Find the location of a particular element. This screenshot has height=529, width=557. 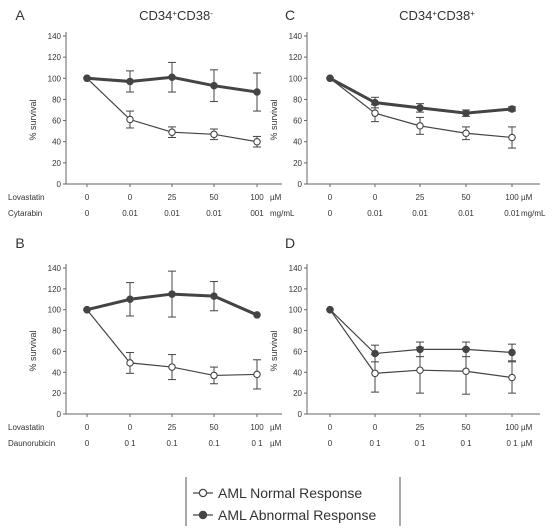

left-column-title: CD34+CD38- is located at coordinates (176, 15).